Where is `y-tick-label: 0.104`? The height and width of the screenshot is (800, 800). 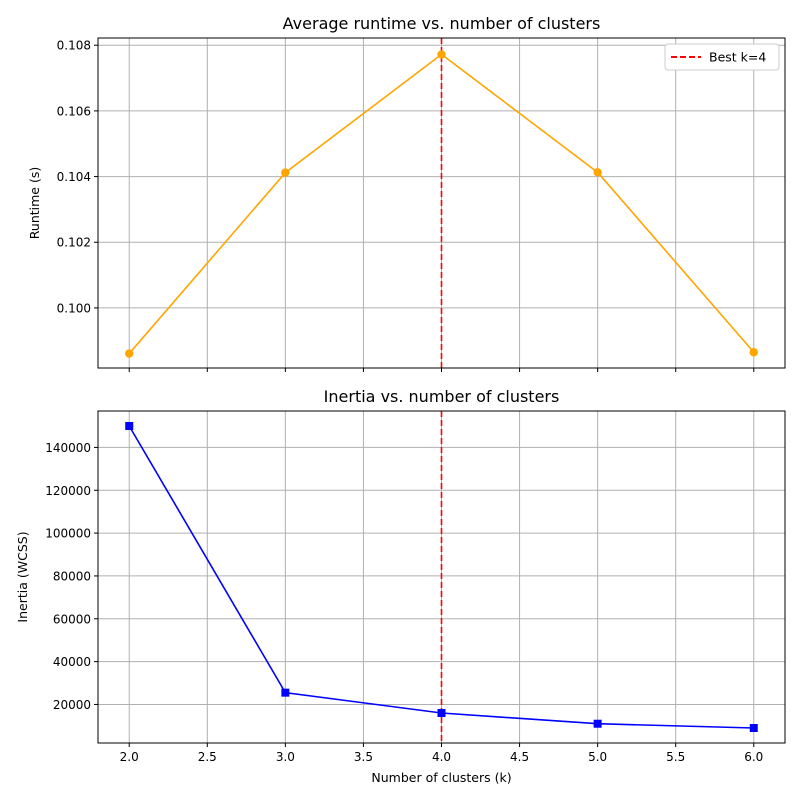
y-tick-label: 0.104 is located at coordinates (74, 177).